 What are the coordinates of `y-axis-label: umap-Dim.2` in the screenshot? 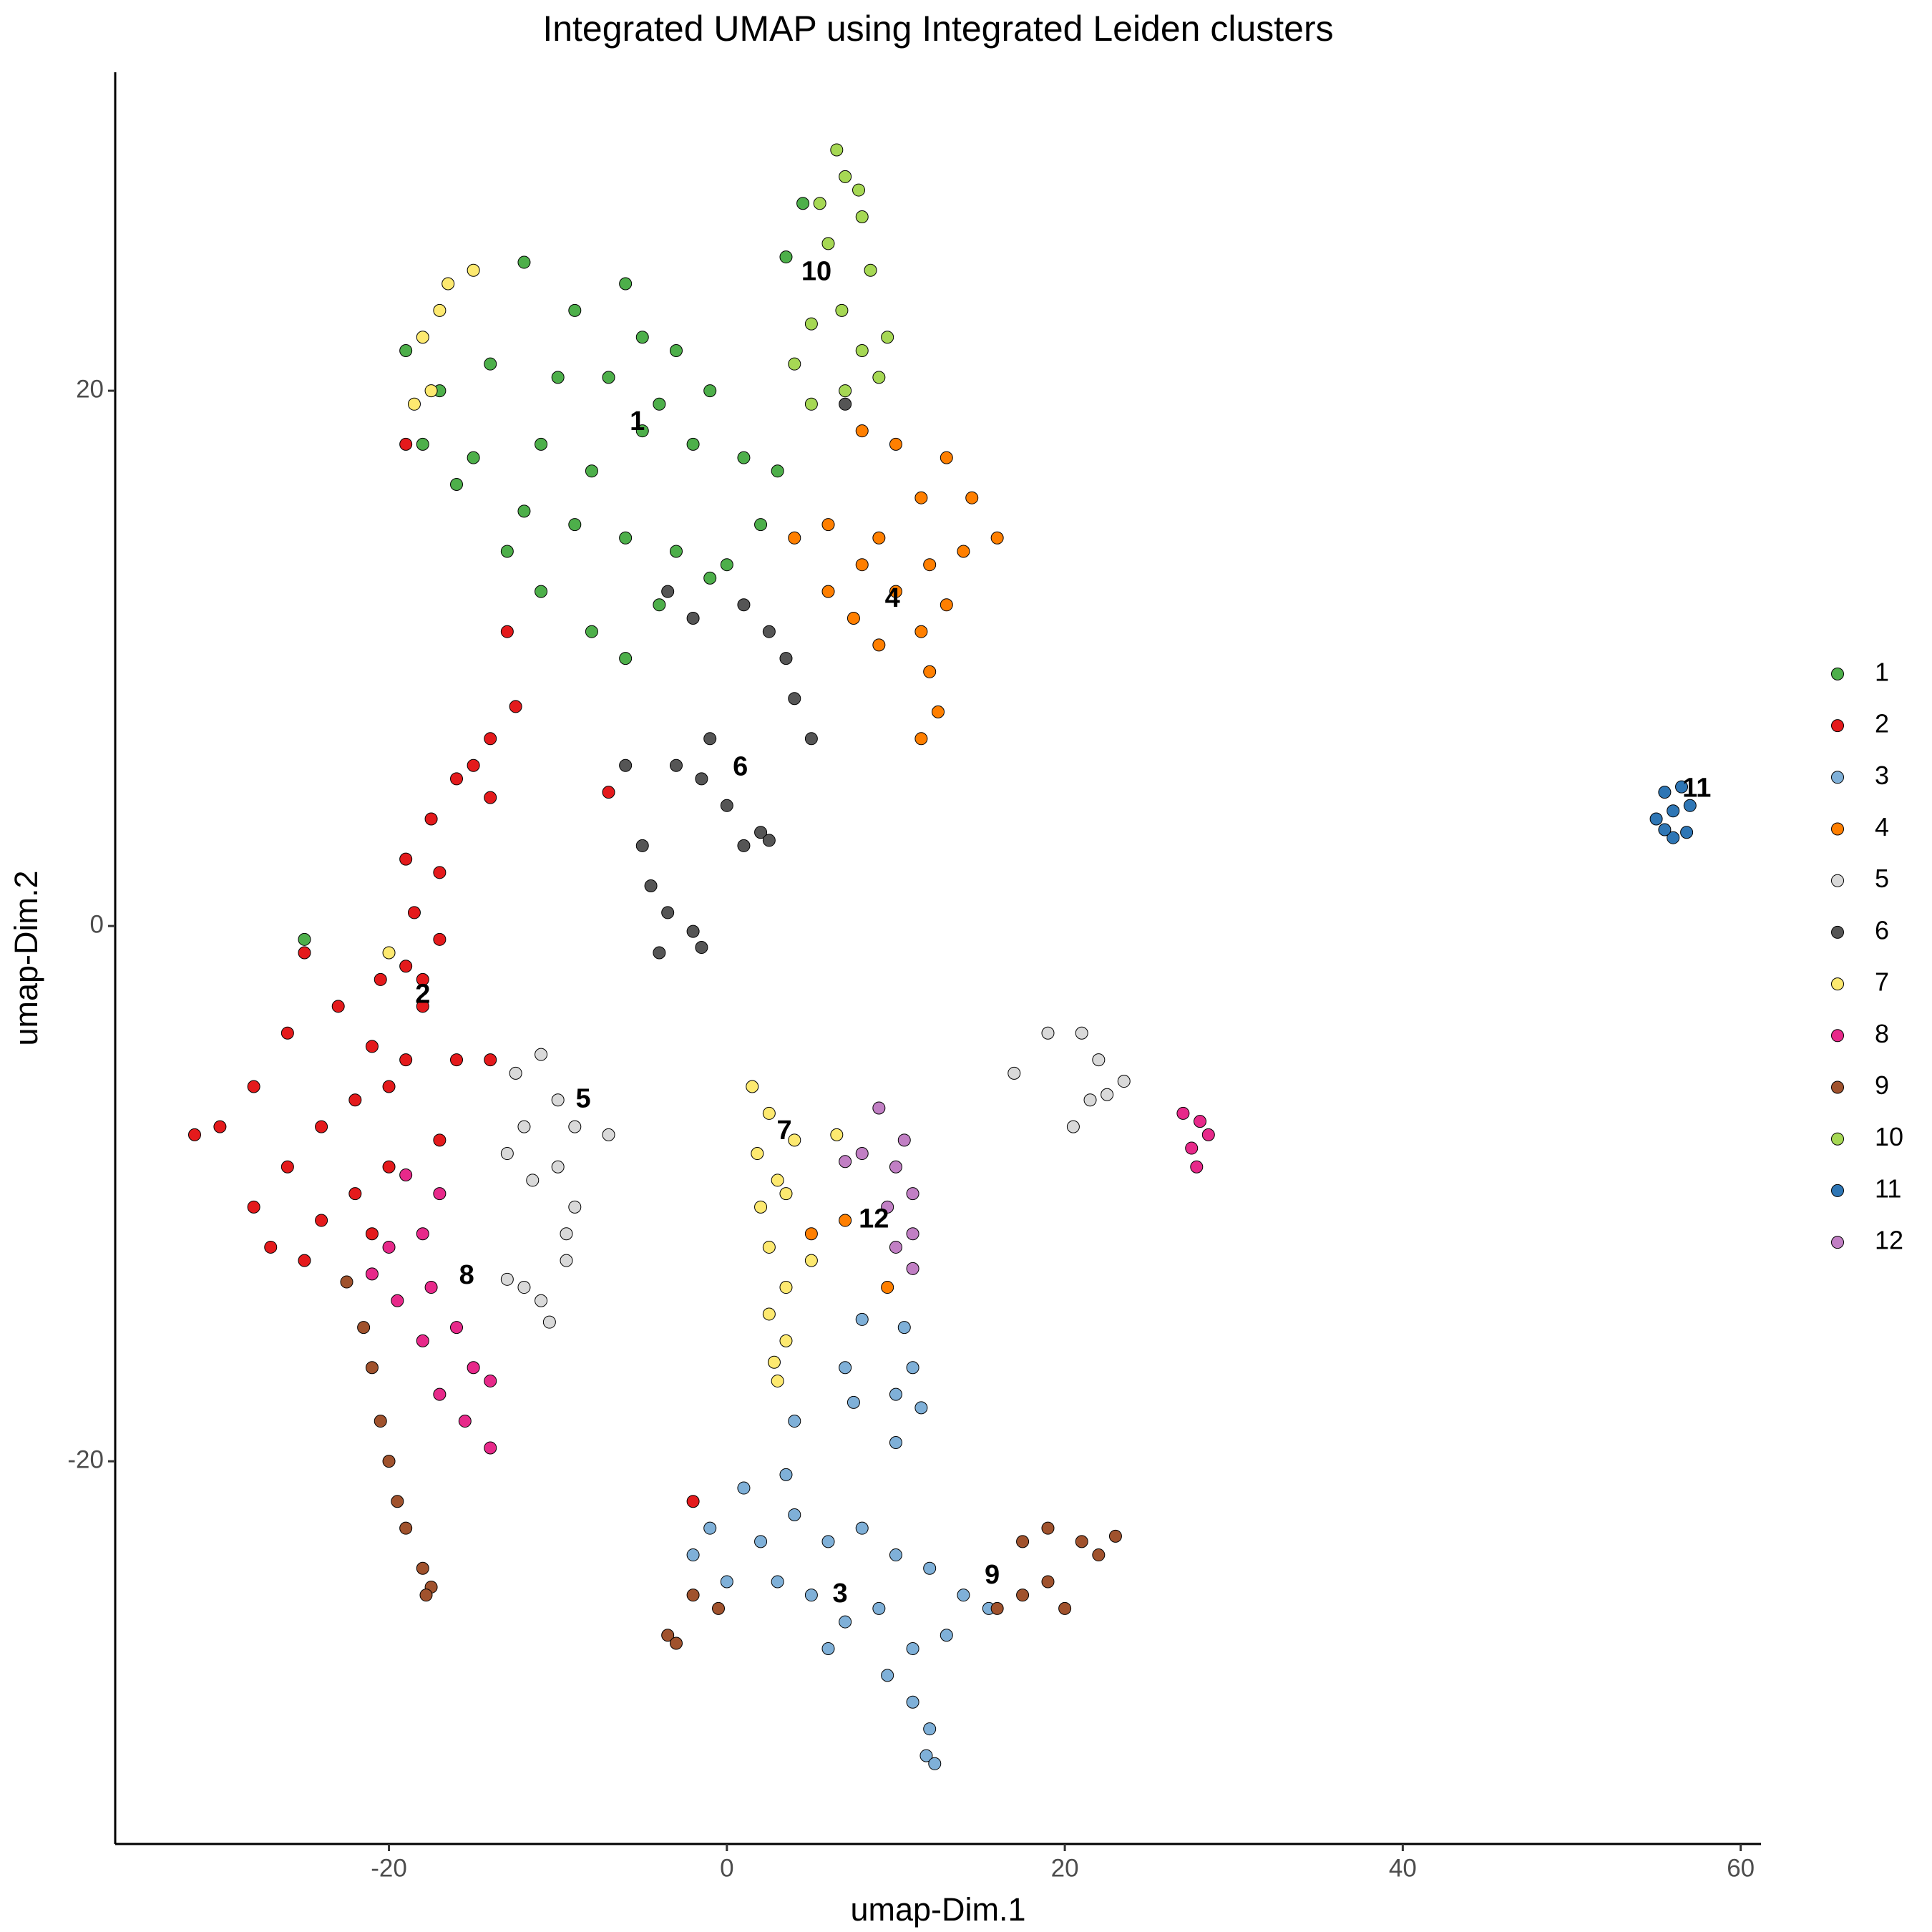 It's located at (26, 957).